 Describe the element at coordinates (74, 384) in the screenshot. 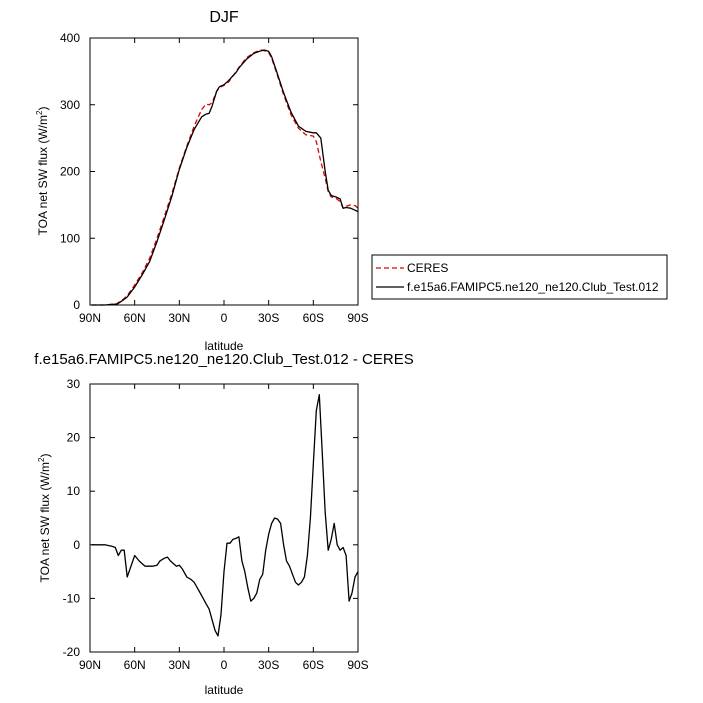

I see `y-tick-label: 30` at that location.